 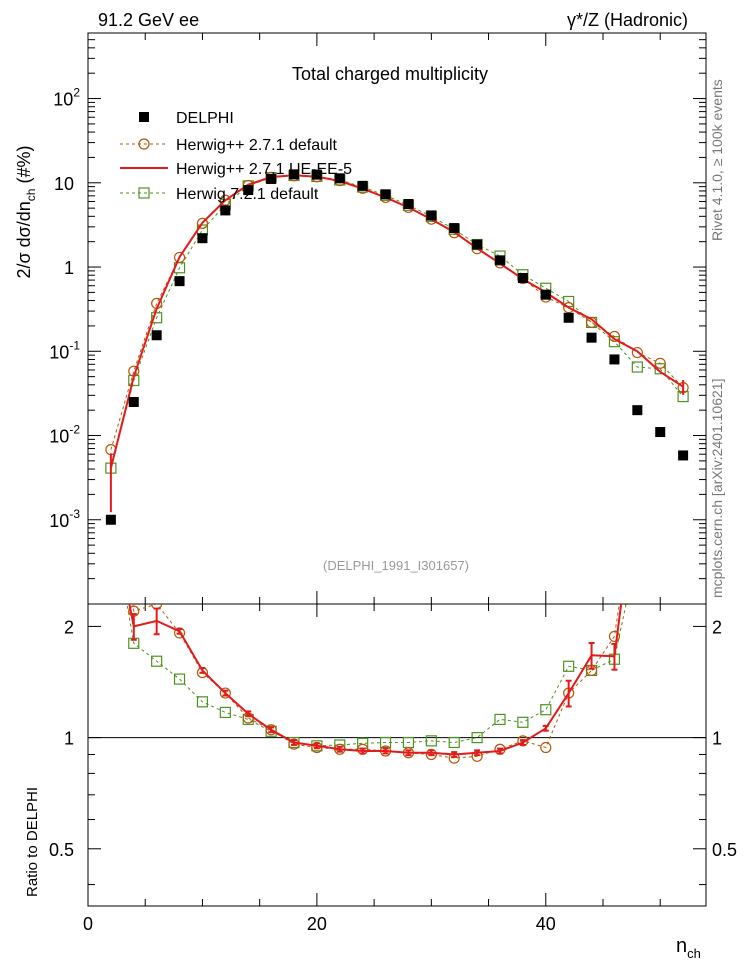 What do you see at coordinates (24, 167) in the screenshot?
I see `y-axis-label-tail: (#%)` at bounding box center [24, 167].